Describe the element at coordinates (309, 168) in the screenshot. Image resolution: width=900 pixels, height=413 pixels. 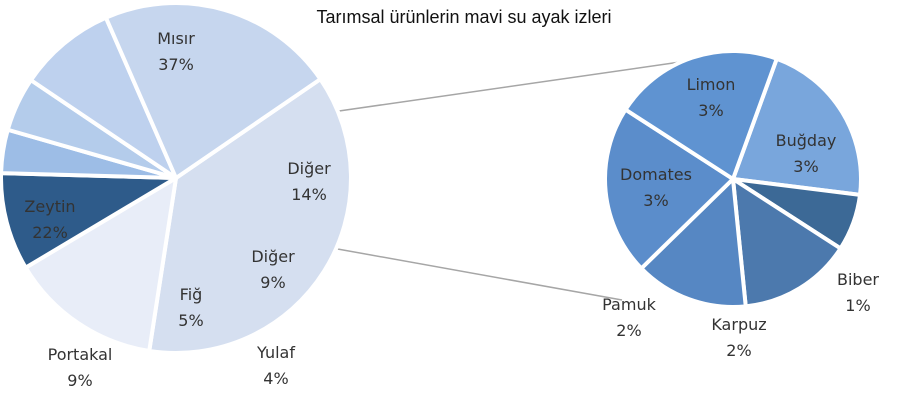
I see `main-label-diger-1: Diğer` at that location.